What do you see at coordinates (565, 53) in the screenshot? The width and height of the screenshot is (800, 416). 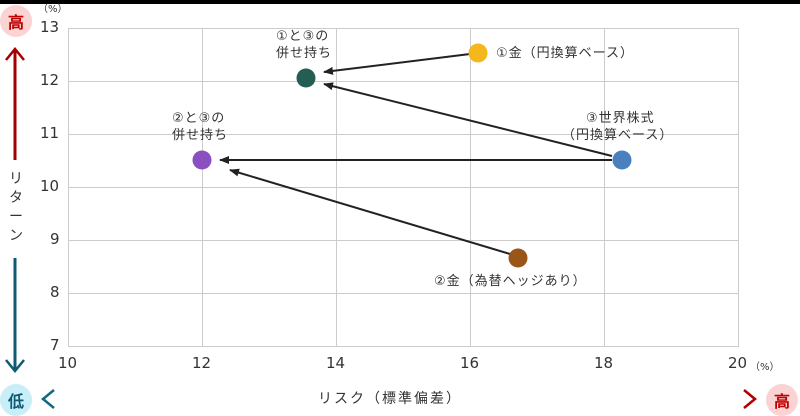 I see `label-gold-yen: ①金（円換算ベース）` at bounding box center [565, 53].